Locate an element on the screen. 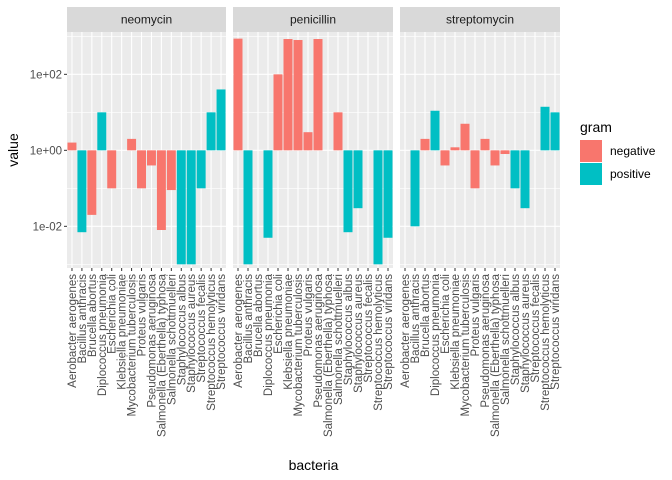 The height and width of the screenshot is (480, 672). y-tick-label: 1e+02 is located at coordinates (46, 75).